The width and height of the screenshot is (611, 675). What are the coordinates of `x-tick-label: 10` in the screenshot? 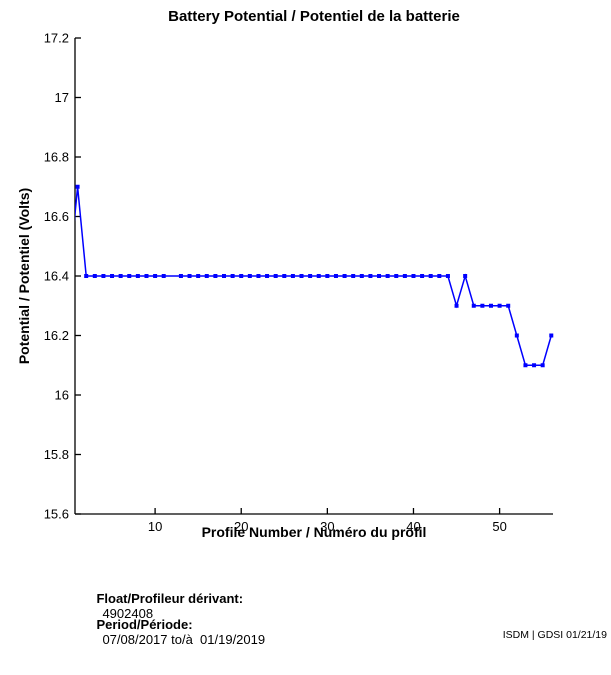 It's located at (155, 526).